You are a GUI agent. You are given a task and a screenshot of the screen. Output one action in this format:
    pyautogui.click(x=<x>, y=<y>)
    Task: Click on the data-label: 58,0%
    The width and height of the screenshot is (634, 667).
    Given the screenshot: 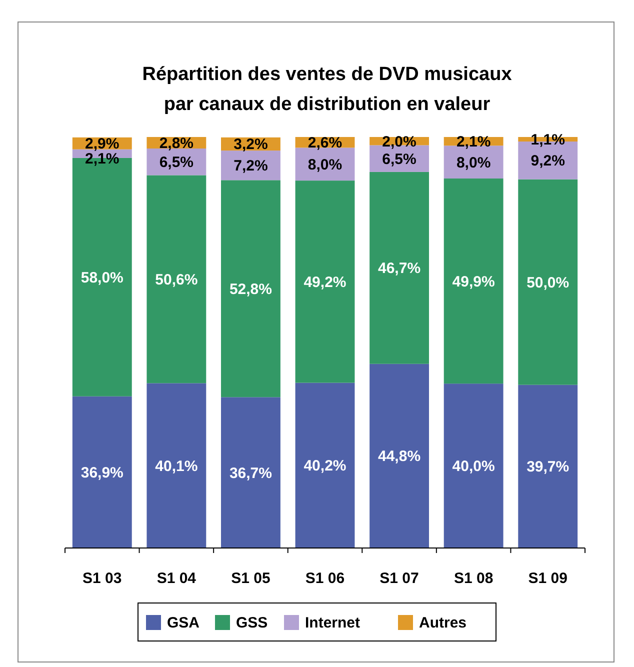 What is the action you would take?
    pyautogui.click(x=102, y=277)
    